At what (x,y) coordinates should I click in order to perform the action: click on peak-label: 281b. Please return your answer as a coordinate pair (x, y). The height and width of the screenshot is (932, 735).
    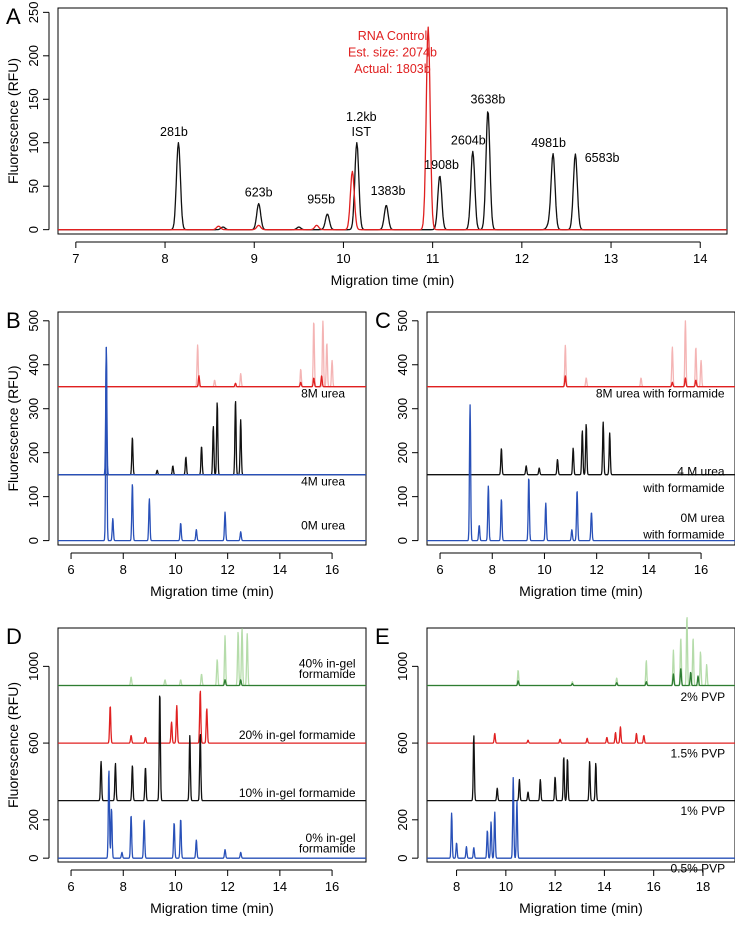
    Looking at the image, I should click on (174, 132).